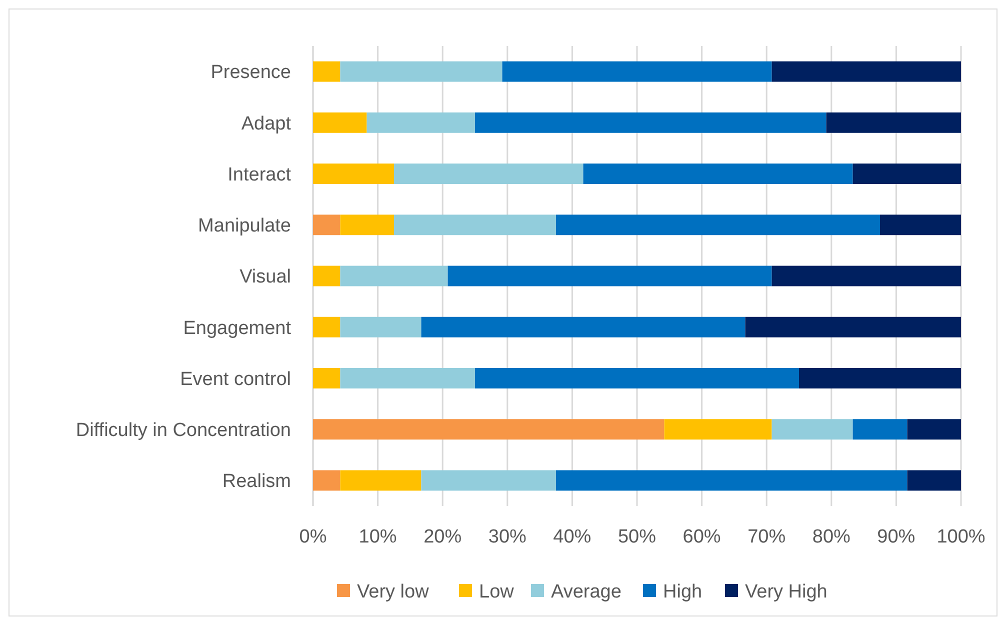 This screenshot has width=998, height=617. What do you see at coordinates (961, 537) in the screenshot?
I see `x-tick-label: 100%` at bounding box center [961, 537].